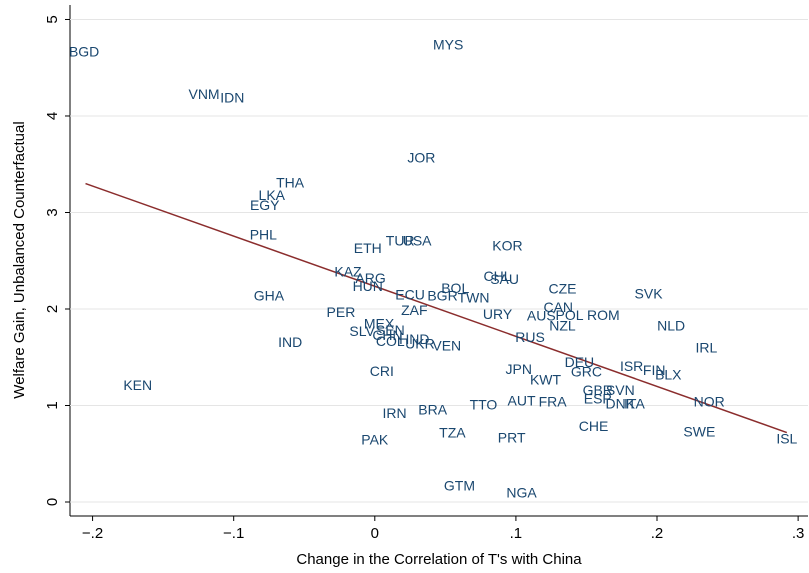  Describe the element at coordinates (382, 371) in the screenshot. I see `point-label: CRI` at that location.